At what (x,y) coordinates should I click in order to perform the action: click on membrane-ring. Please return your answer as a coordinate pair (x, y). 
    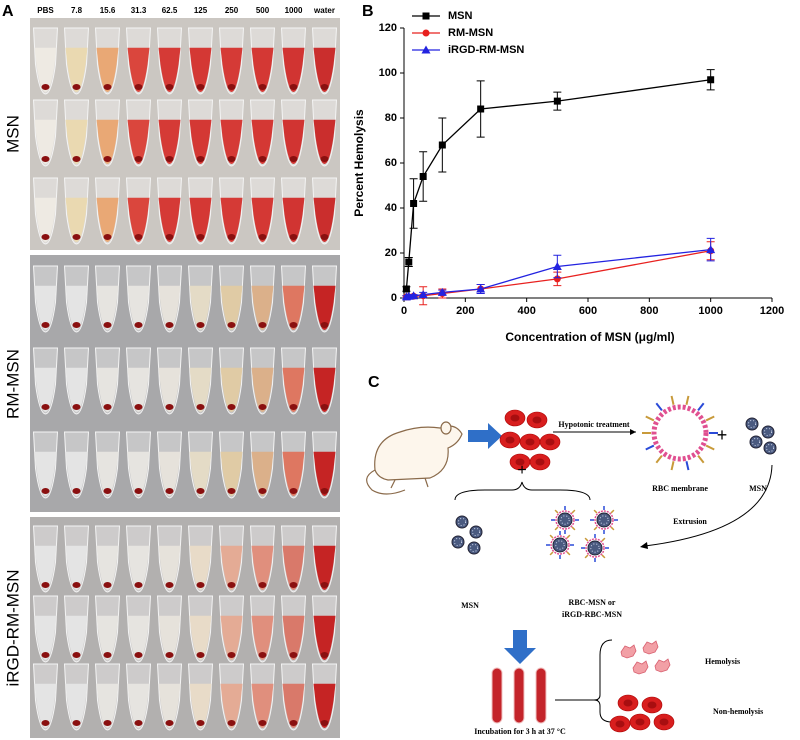
    Looking at the image, I should click on (680, 433).